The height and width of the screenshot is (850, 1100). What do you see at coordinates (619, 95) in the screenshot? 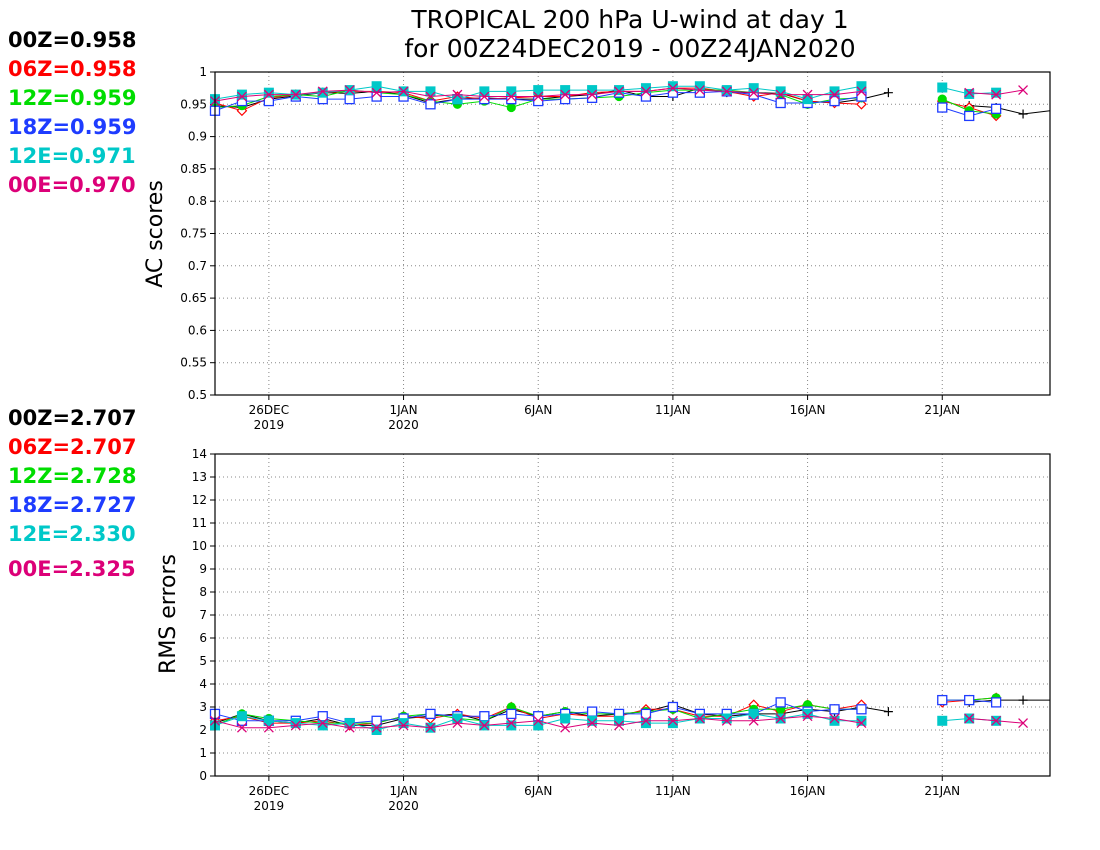
I see `ac-series-00e` at bounding box center [619, 95].